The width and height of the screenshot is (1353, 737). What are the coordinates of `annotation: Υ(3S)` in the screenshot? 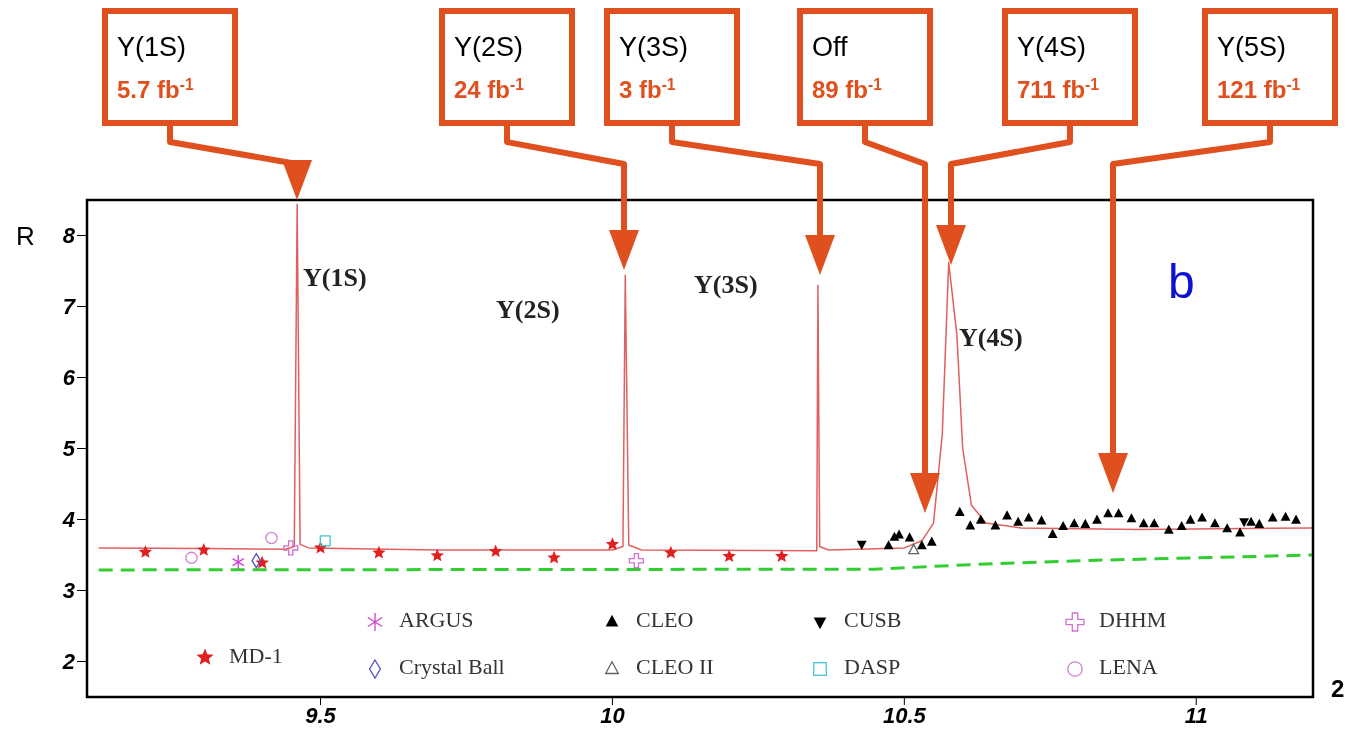 It's located at (726, 284).